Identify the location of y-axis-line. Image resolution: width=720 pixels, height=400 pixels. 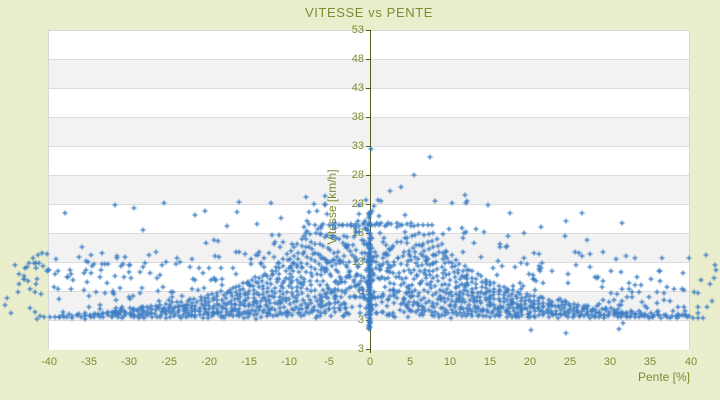
(370, 191).